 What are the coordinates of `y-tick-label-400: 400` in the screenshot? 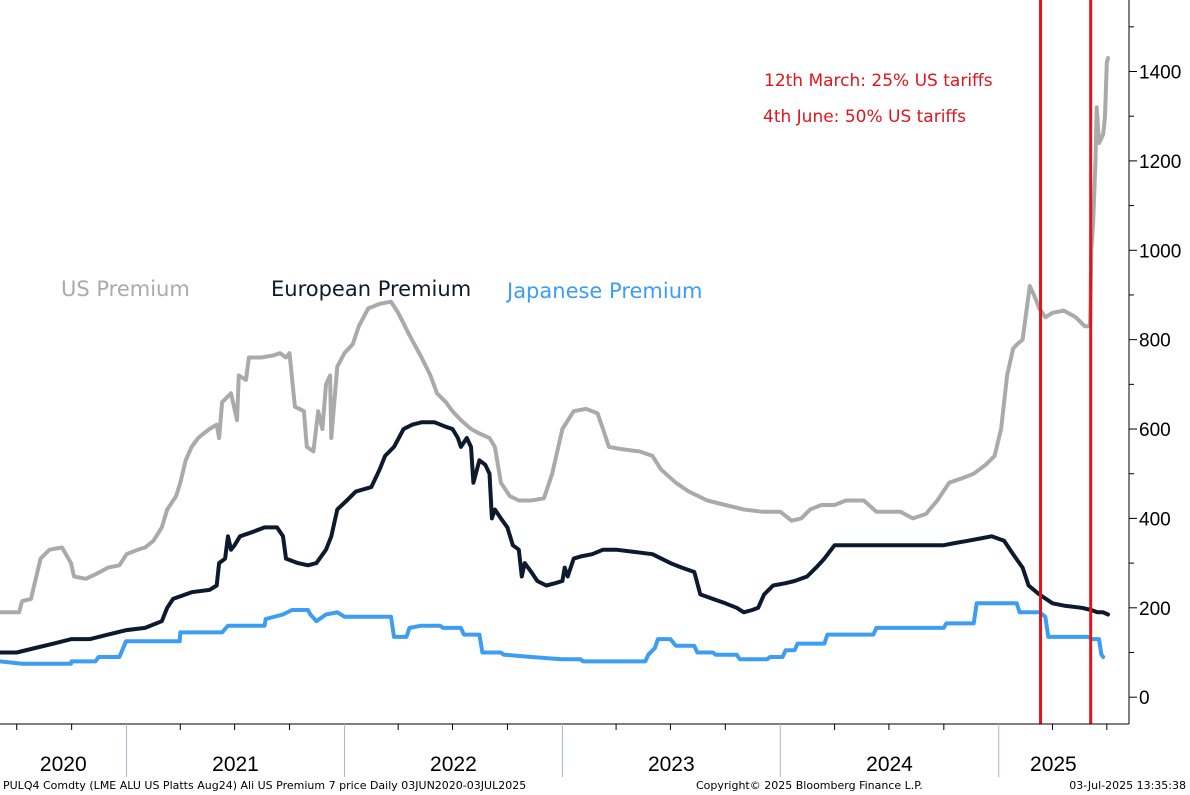 It's located at (1155, 519).